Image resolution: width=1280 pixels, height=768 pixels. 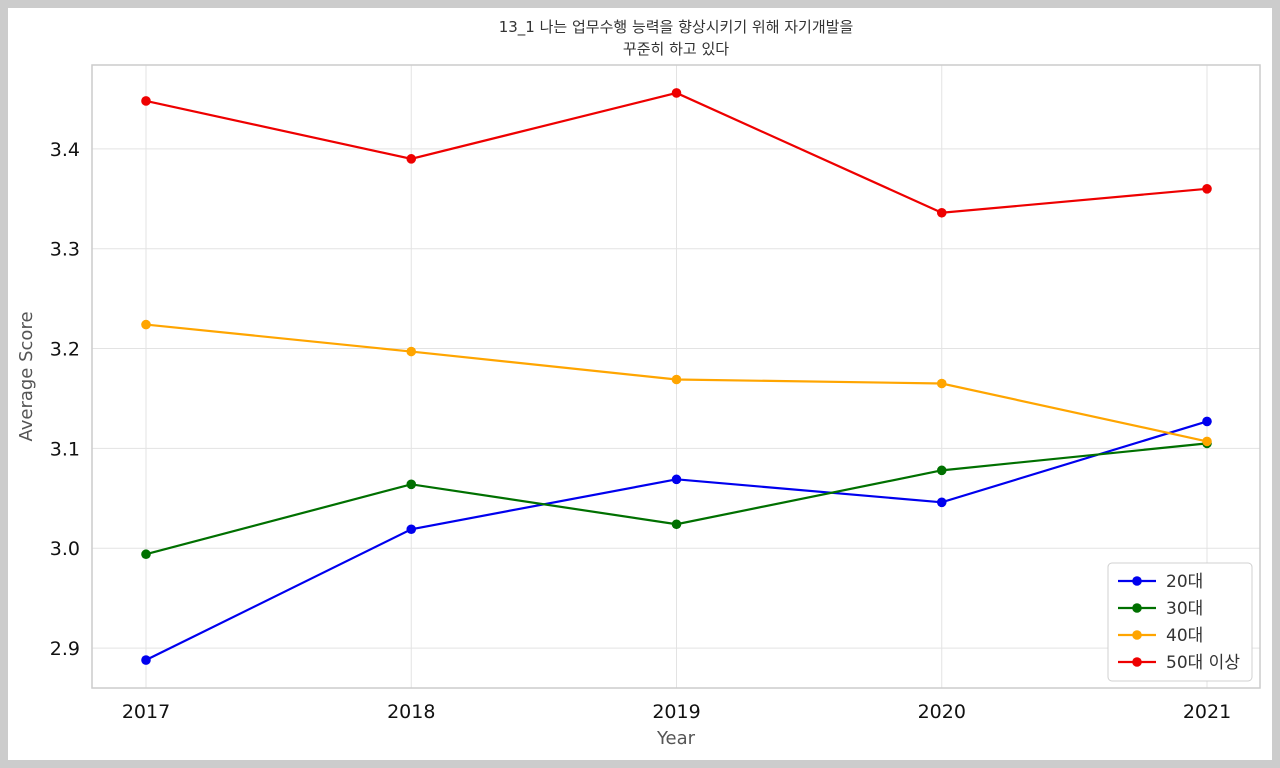 What do you see at coordinates (676, 738) in the screenshot?
I see `x-axis-label: Year` at bounding box center [676, 738].